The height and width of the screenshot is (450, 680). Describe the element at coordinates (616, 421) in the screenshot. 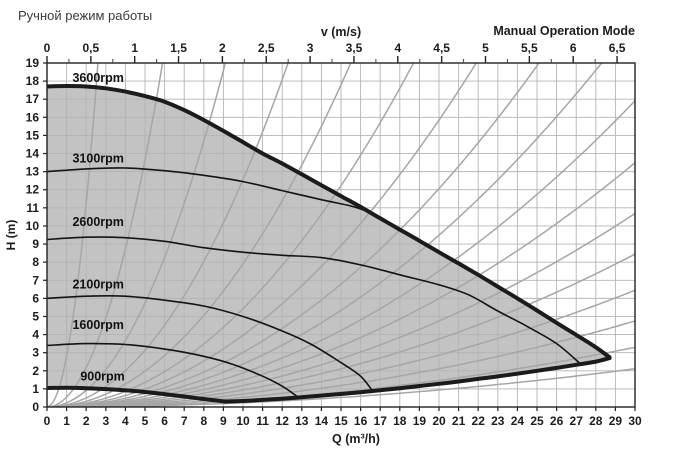

I see `axis-tick-label: 29` at that location.